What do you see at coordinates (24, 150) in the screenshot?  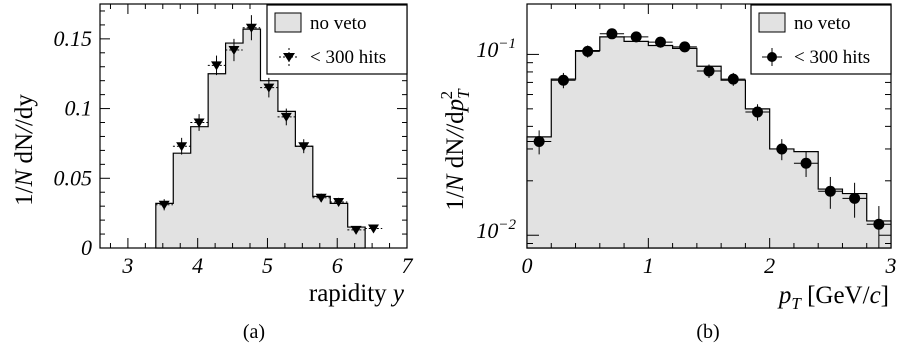 I see `panel-a-y-axis-label: 1/N dN//dy` at bounding box center [24, 150].